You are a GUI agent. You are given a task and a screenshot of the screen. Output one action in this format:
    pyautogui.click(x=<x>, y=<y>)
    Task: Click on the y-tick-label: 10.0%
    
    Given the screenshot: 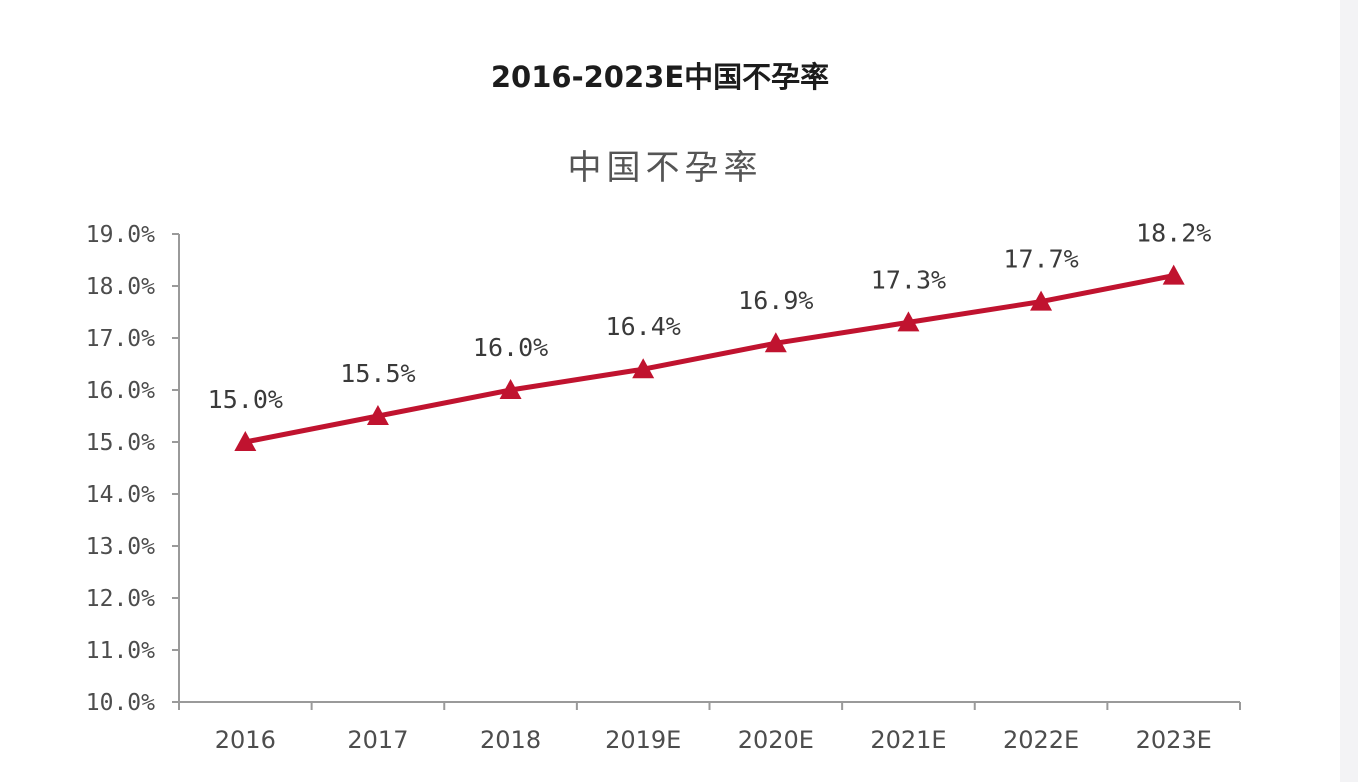 What is the action you would take?
    pyautogui.click(x=120, y=703)
    